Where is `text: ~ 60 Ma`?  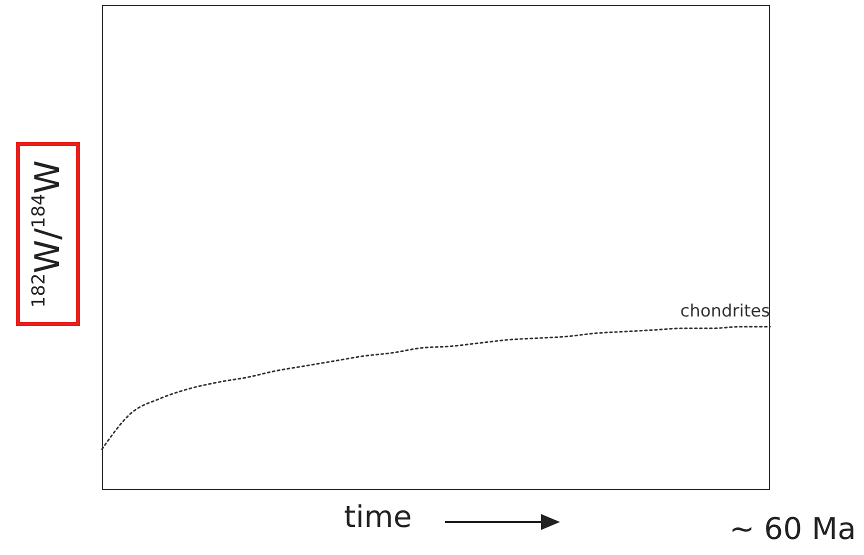
text: ~ 60 Ma is located at coordinates (792, 529).